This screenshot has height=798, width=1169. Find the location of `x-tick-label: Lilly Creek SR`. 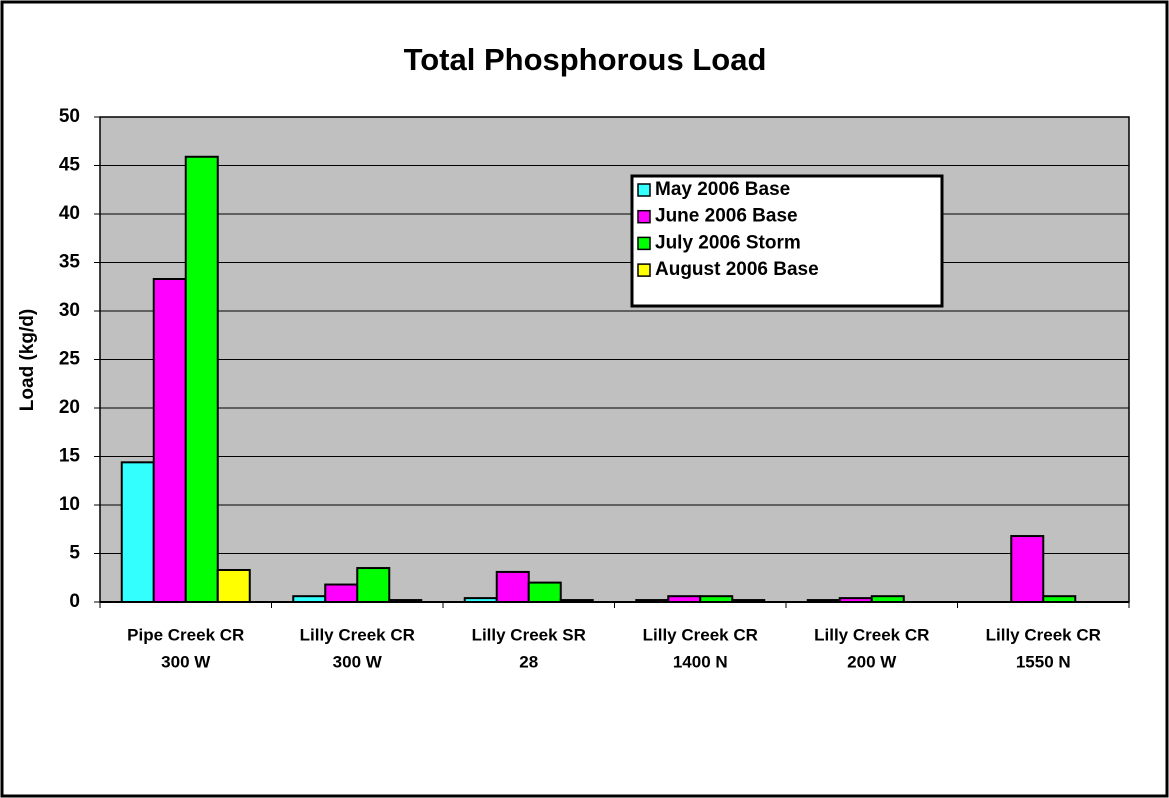

x-tick-label: Lilly Creek SR is located at coordinates (529, 634).